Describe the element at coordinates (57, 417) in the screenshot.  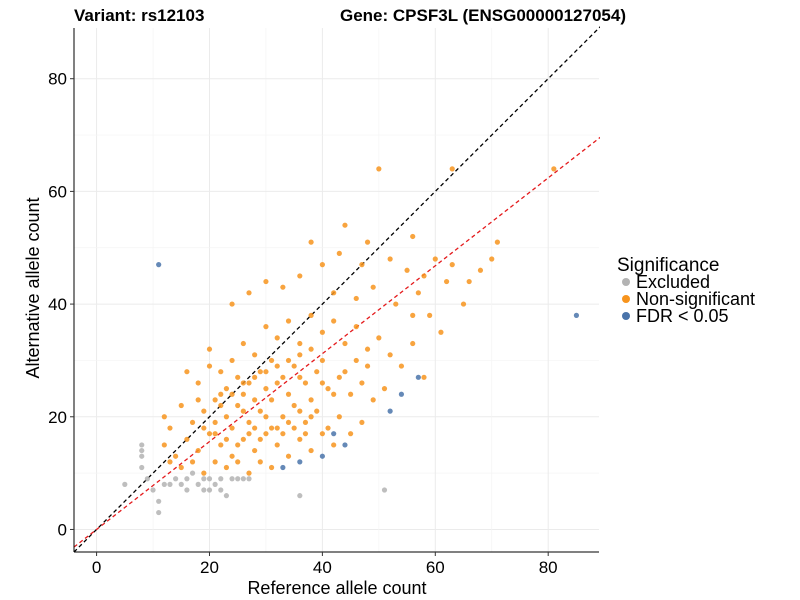
I see `y-tick-label: 20` at that location.